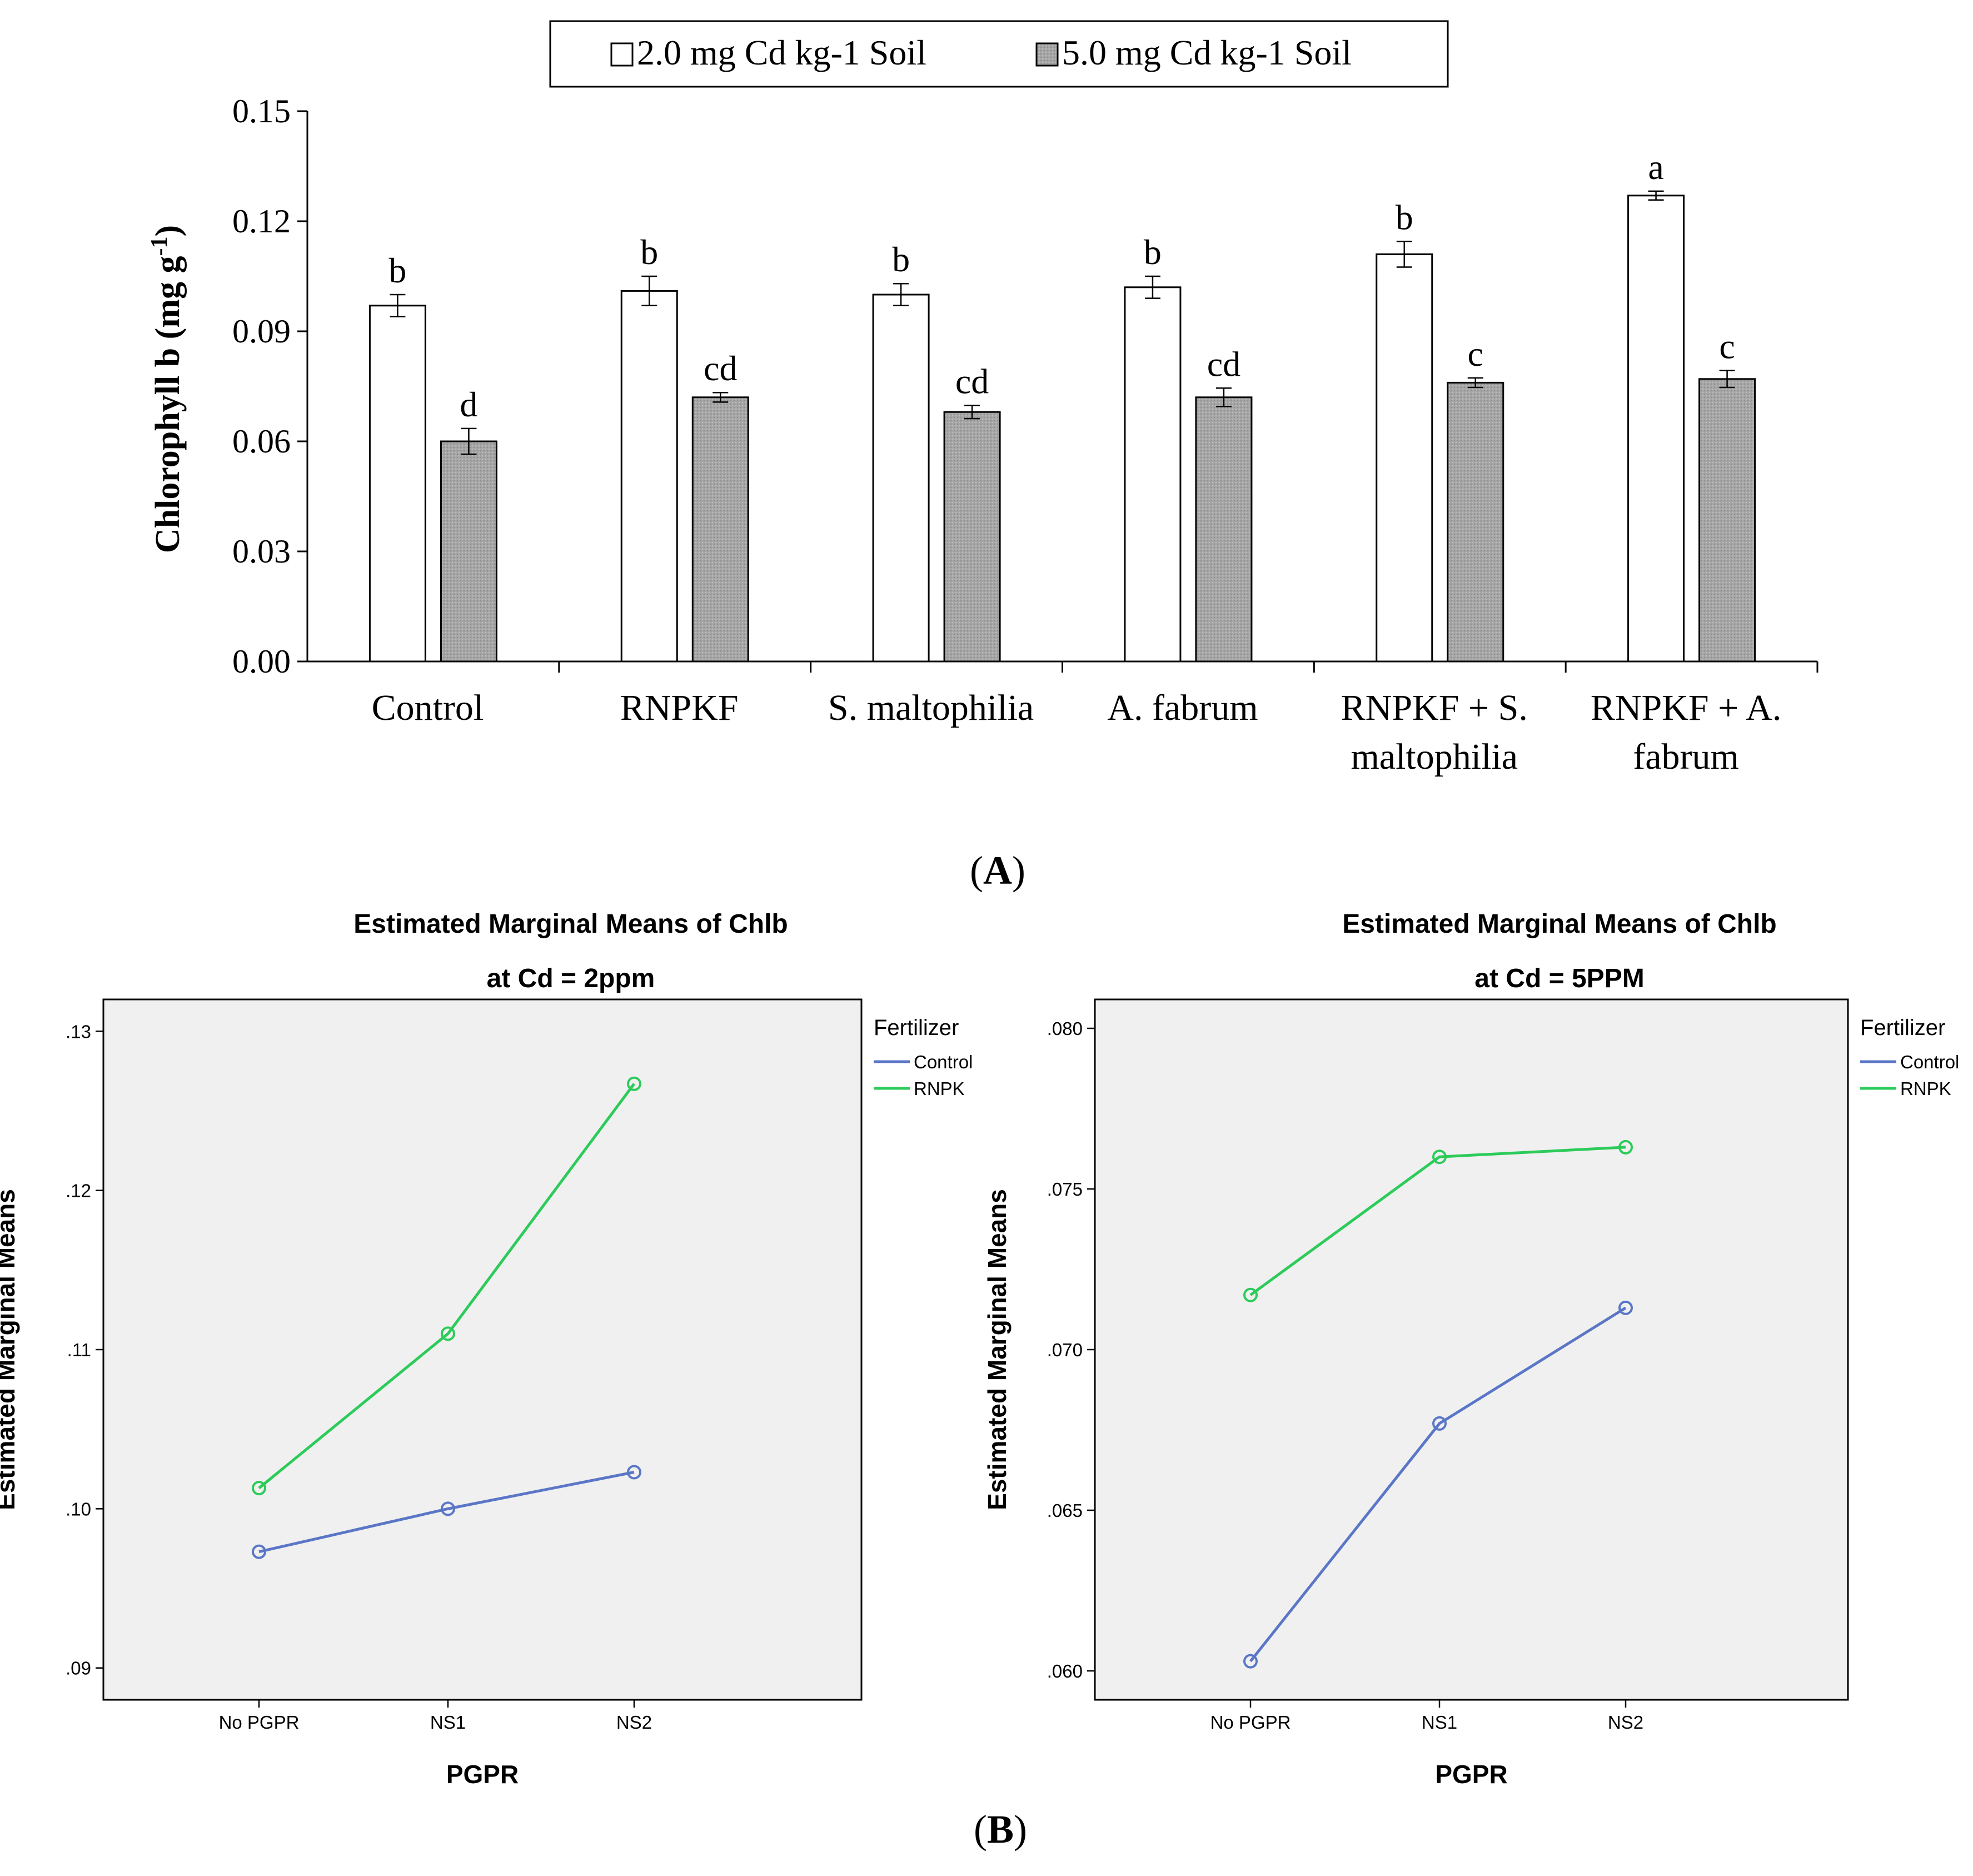  I want to click on y-tick-label: .080, so click(1065, 1028).